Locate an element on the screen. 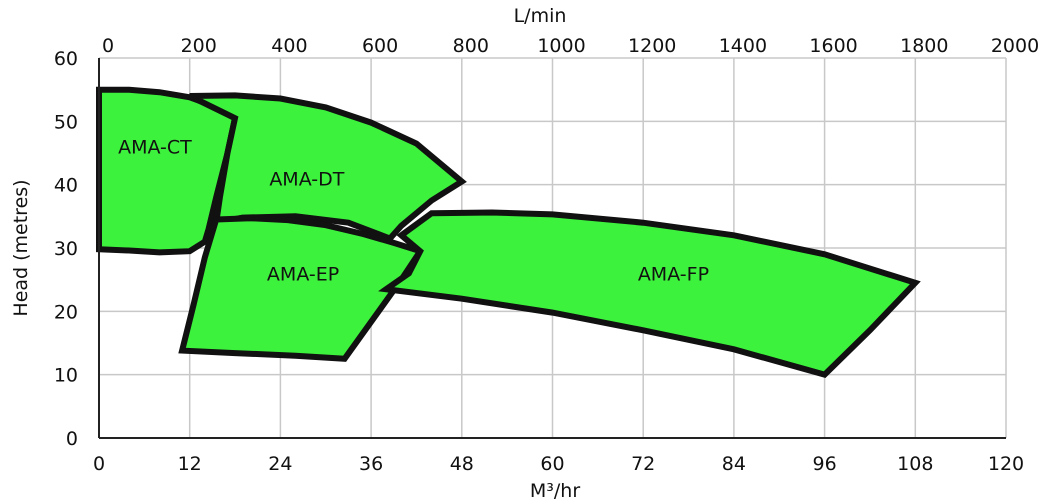 This screenshot has height=503, width=1046. region-ama-ct is located at coordinates (167, 171).